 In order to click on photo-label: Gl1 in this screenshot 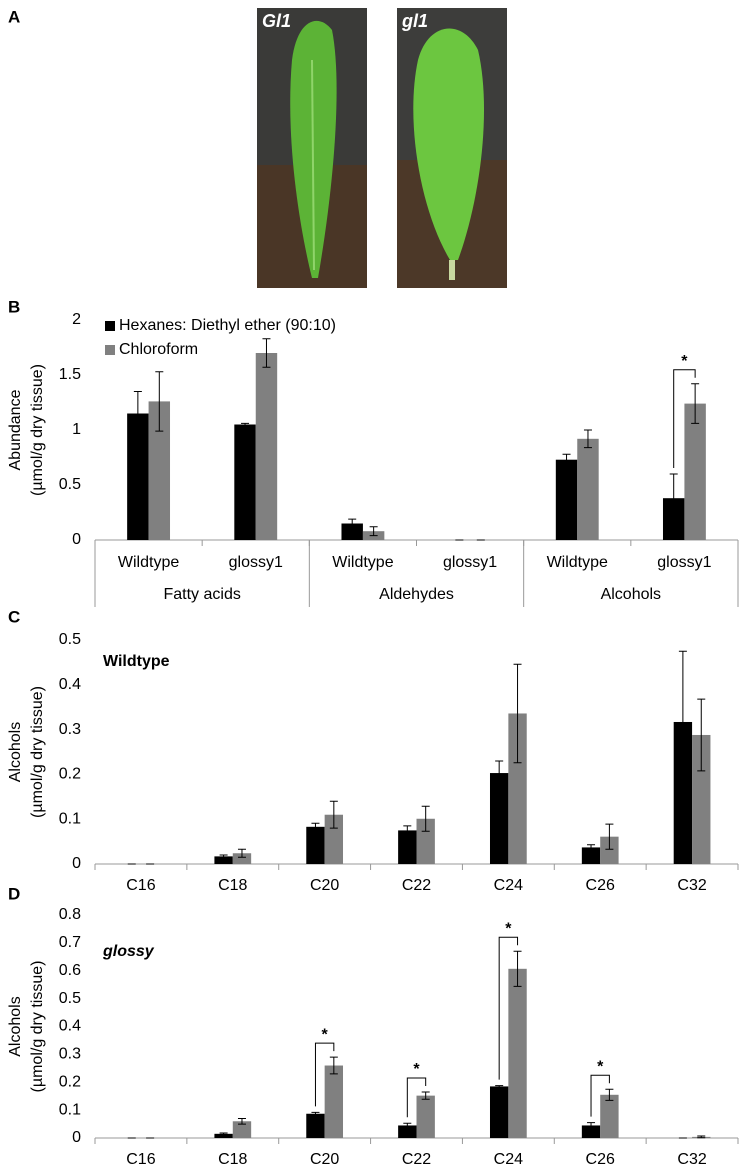, I will do `click(276, 21)`.